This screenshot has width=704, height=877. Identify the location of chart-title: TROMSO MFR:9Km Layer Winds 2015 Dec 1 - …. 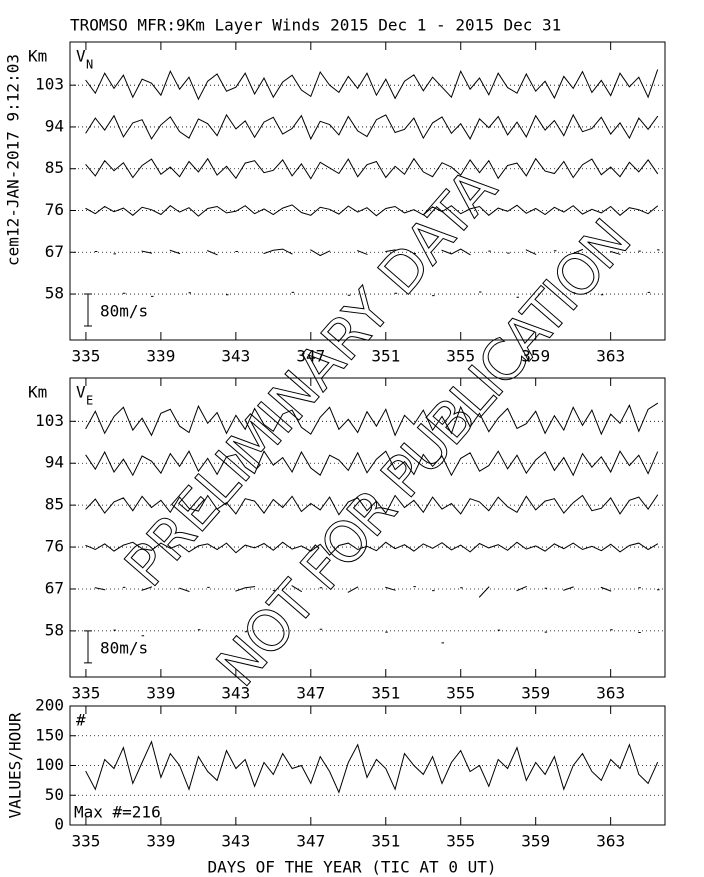
(315, 25).